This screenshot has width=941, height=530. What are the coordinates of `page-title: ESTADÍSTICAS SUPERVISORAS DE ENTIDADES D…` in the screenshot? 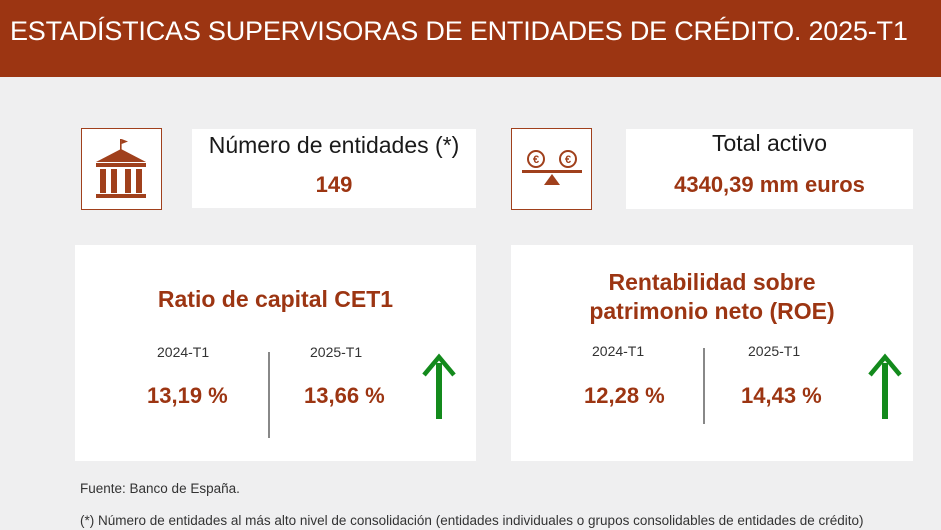 It's located at (459, 31).